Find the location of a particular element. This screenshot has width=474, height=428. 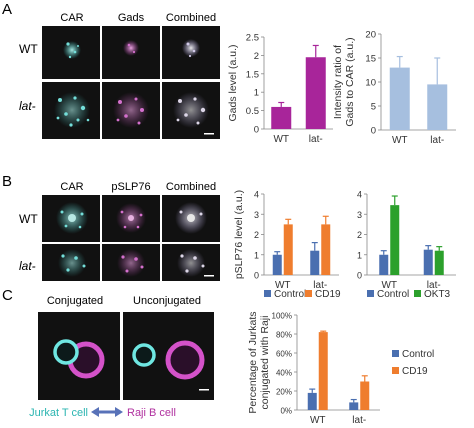

panel-a-images: CAR Gads Combined WT lat- is located at coordinates (119, 75).